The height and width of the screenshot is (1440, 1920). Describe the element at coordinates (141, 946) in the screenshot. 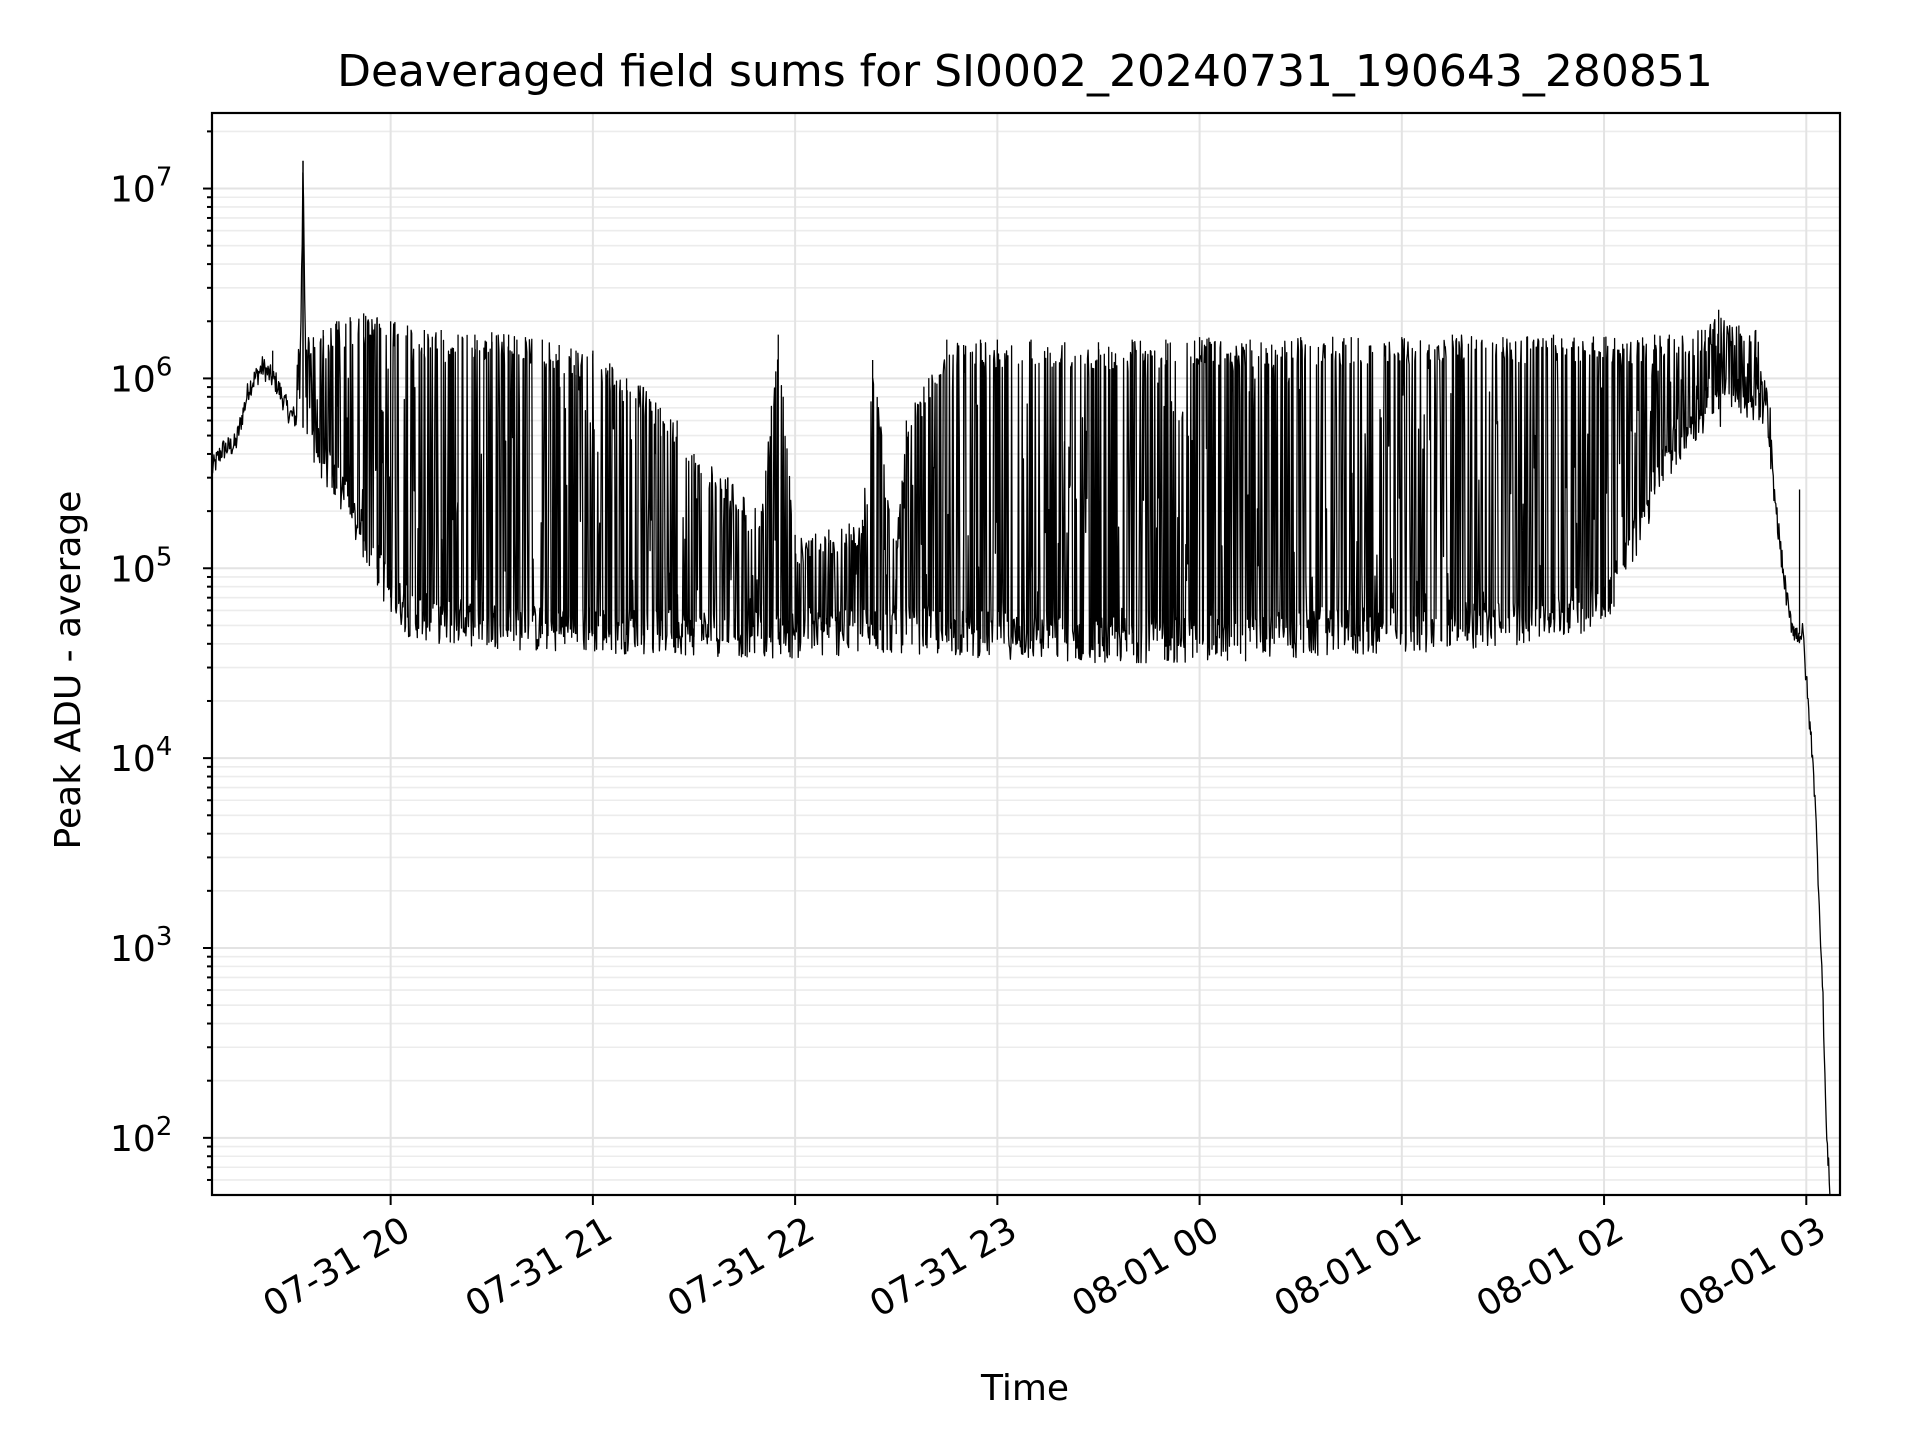

I see `y-tick-label: 10³` at that location.